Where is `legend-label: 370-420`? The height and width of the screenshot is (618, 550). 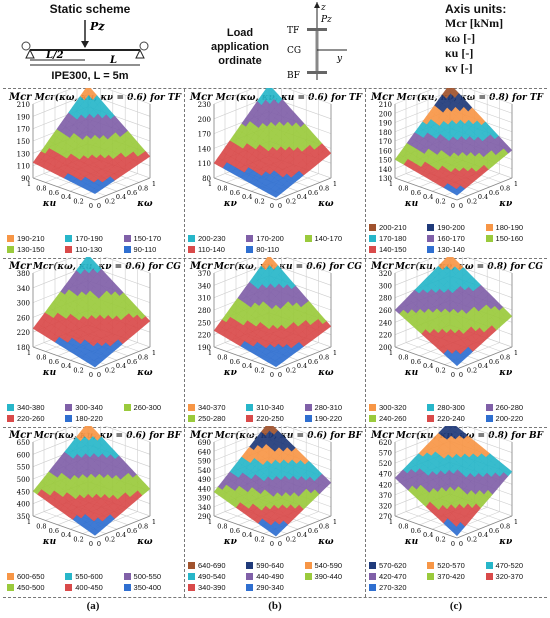 legend-label: 370-420 is located at coordinates (451, 576).